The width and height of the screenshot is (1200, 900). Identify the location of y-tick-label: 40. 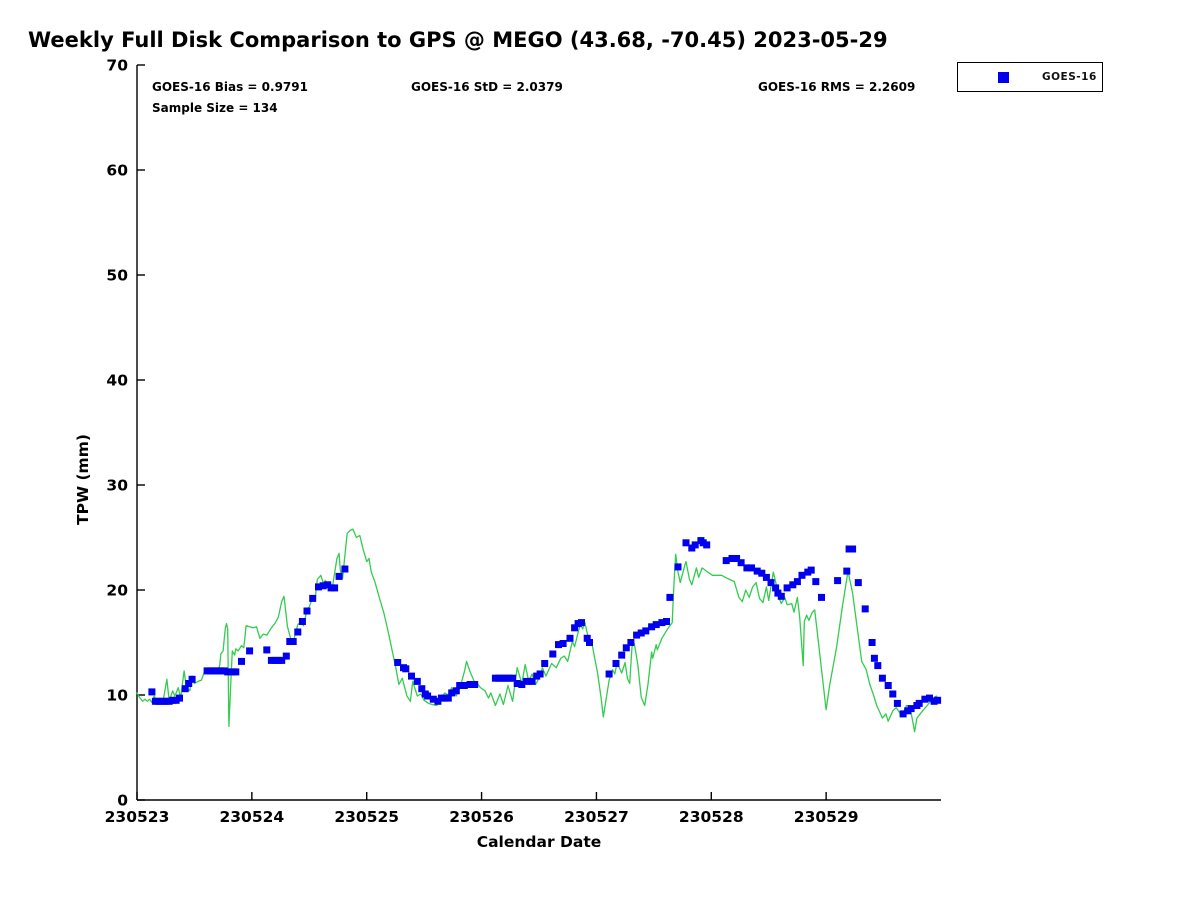
(117, 381).